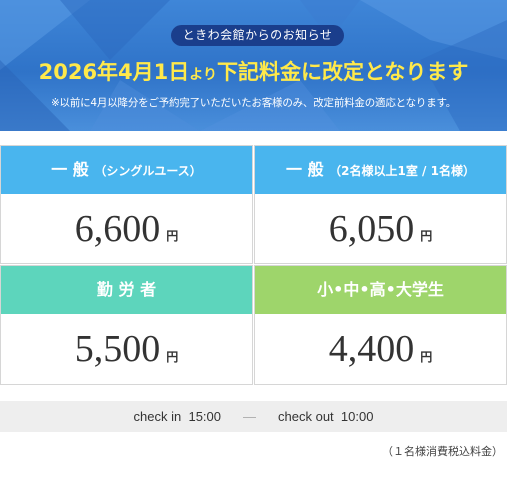  What do you see at coordinates (205, 416) in the screenshot?
I see `checkin-time: 15:00` at bounding box center [205, 416].